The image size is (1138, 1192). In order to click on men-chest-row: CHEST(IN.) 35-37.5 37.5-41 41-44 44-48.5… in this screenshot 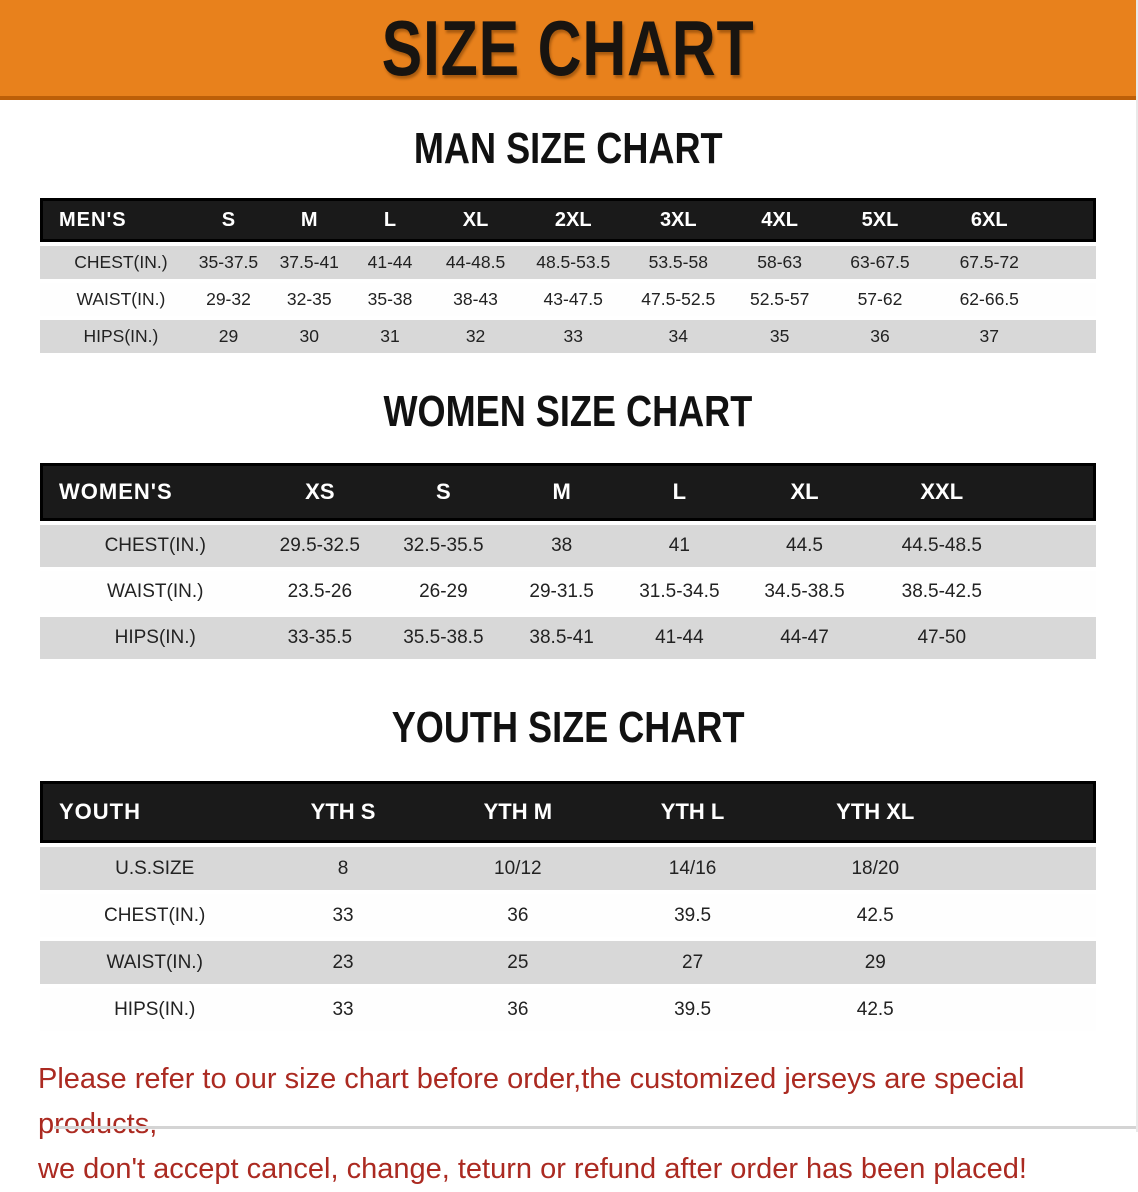, I will do `click(568, 262)`.